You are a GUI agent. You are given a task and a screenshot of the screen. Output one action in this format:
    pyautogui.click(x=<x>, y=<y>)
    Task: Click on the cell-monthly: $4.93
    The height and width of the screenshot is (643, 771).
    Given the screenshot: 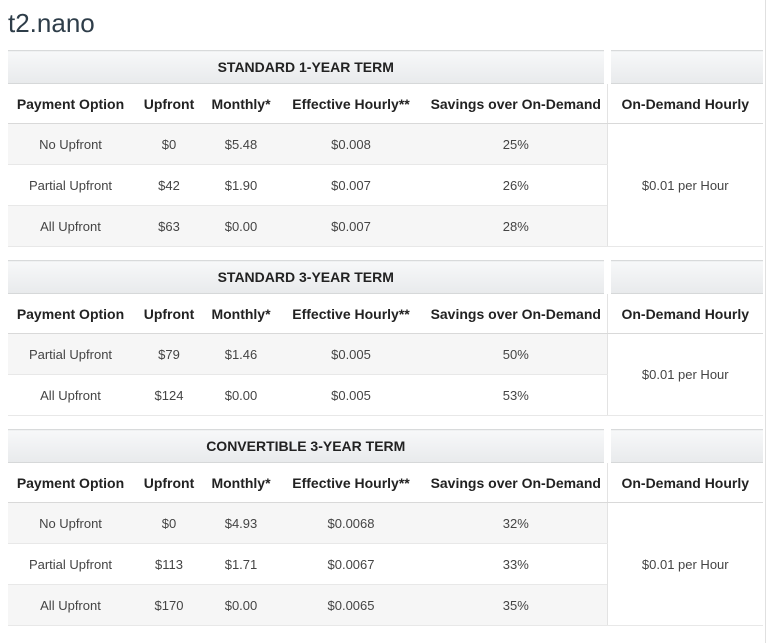 What is the action you would take?
    pyautogui.click(x=241, y=523)
    